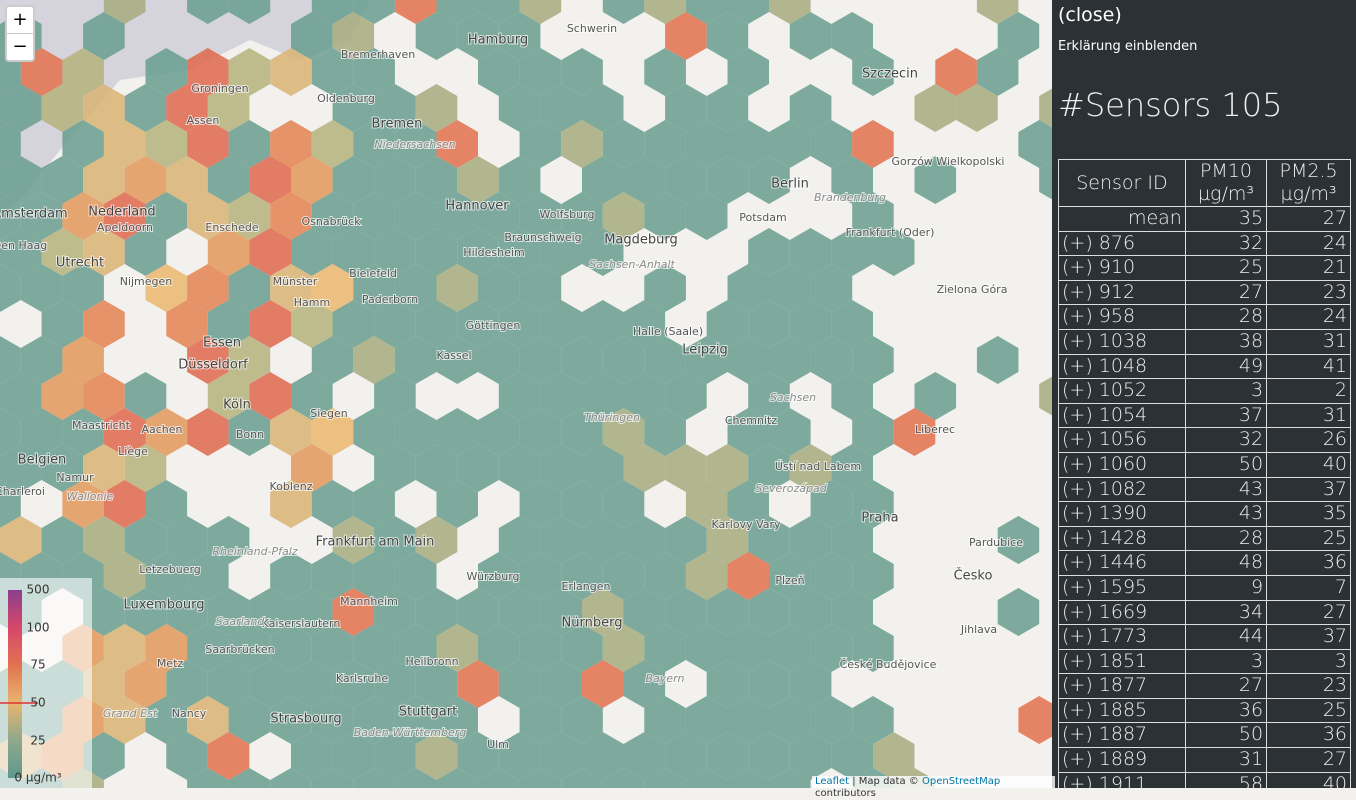  What do you see at coordinates (890, 232) in the screenshot?
I see `place-label: Frankfurt (Oder)` at bounding box center [890, 232].